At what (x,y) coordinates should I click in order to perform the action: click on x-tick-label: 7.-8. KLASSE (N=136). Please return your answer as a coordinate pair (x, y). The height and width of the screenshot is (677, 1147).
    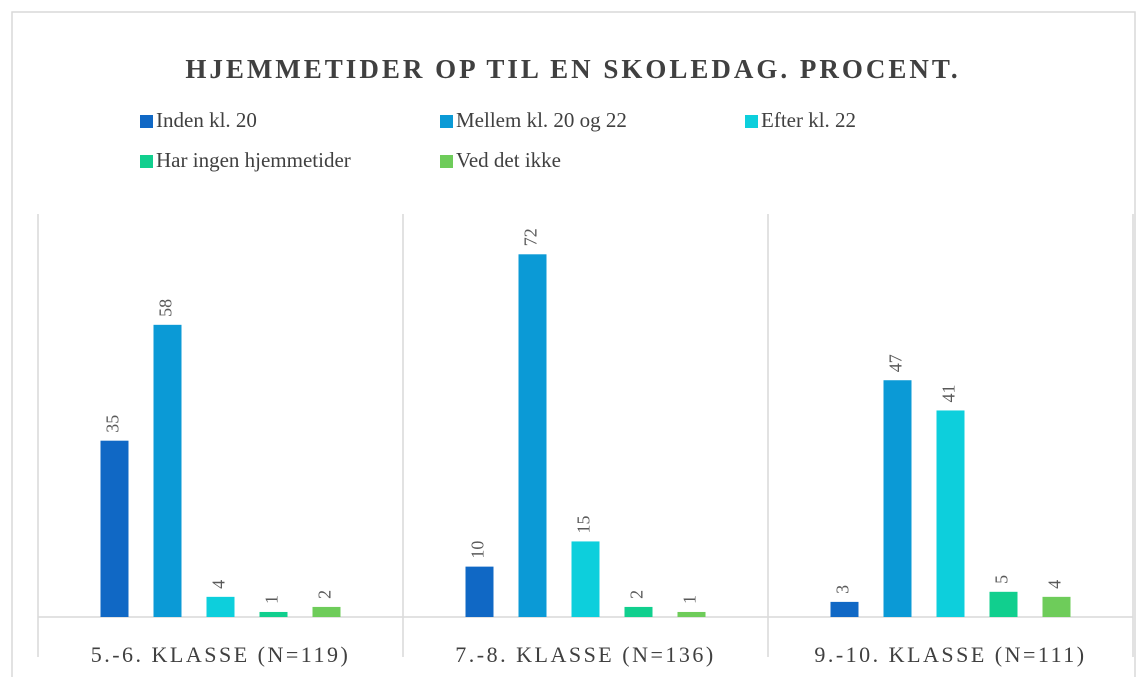
    Looking at the image, I should click on (585, 654).